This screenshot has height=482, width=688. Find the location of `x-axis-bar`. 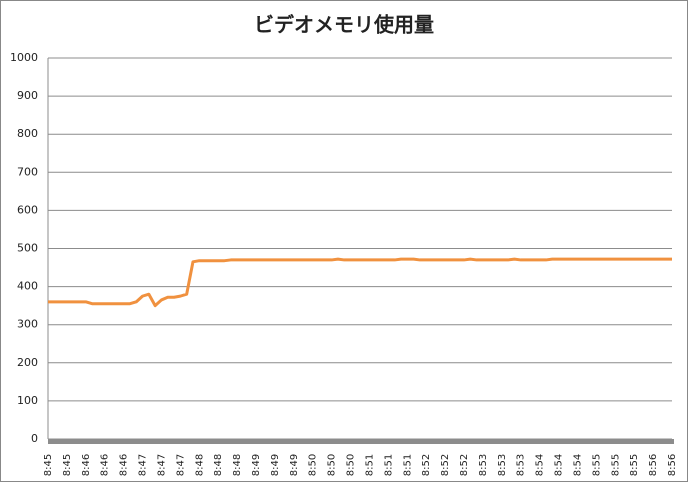

x-axis-bar is located at coordinates (361, 441).